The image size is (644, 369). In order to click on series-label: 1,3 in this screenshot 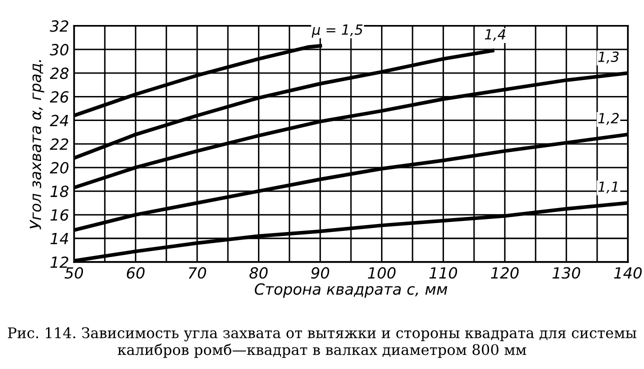, I will do `click(608, 58)`.